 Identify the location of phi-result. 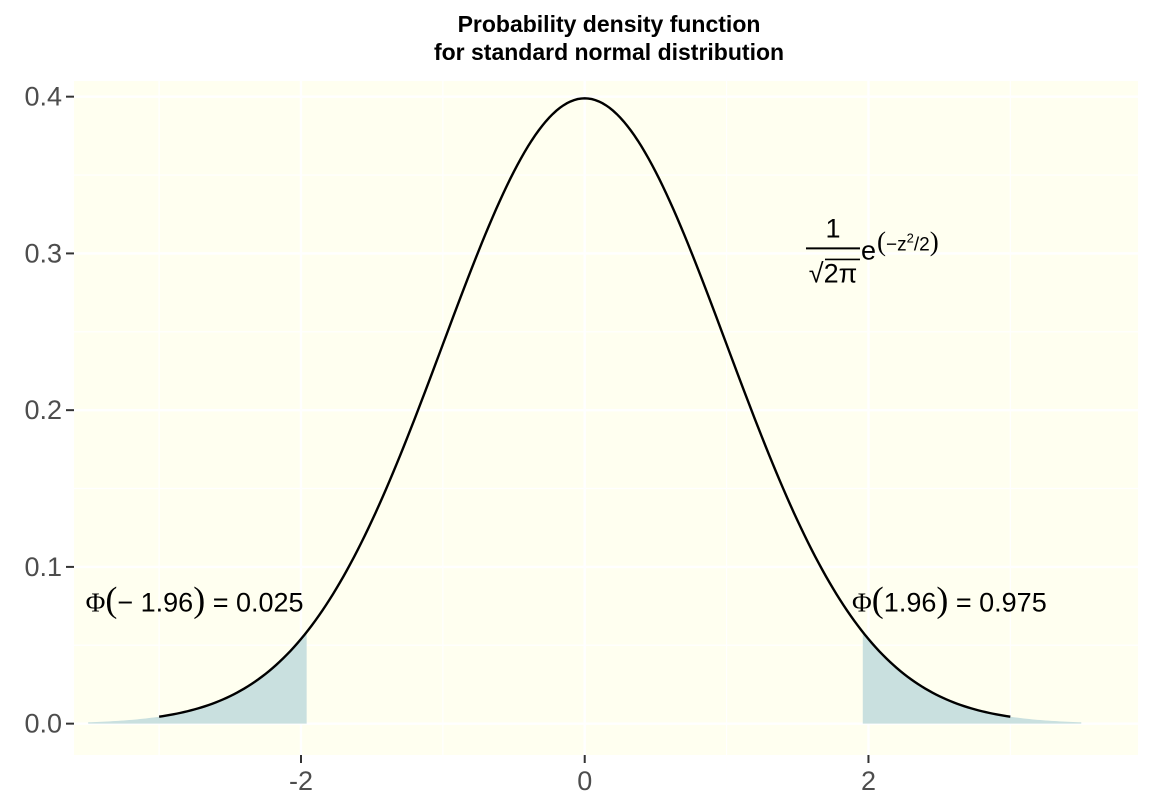
(209, 602).